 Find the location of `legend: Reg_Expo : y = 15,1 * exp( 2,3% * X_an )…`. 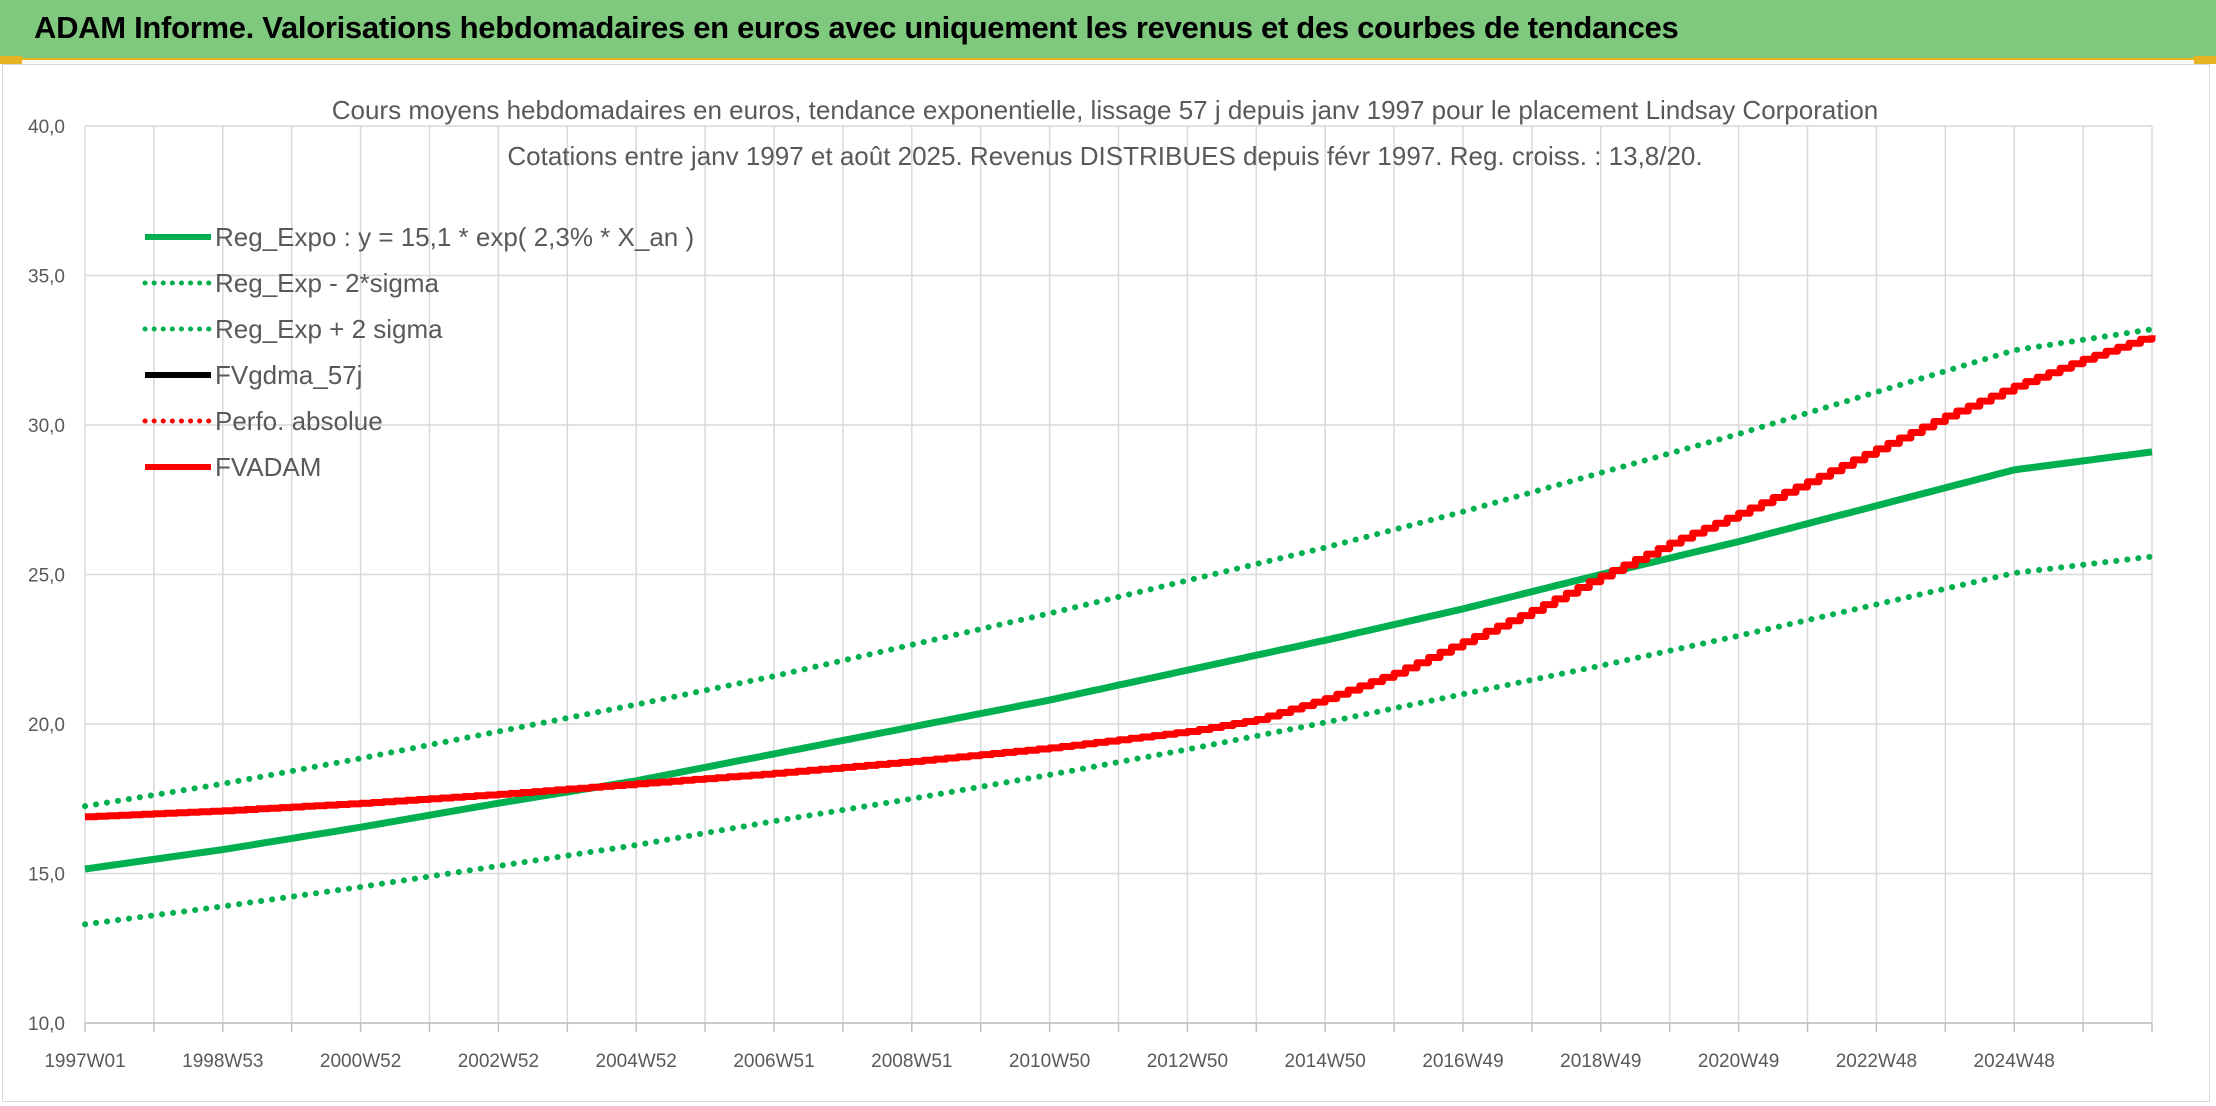

legend: Reg_Expo : y = 15,1 * exp( 2,3% * X_an )… is located at coordinates (418, 352).